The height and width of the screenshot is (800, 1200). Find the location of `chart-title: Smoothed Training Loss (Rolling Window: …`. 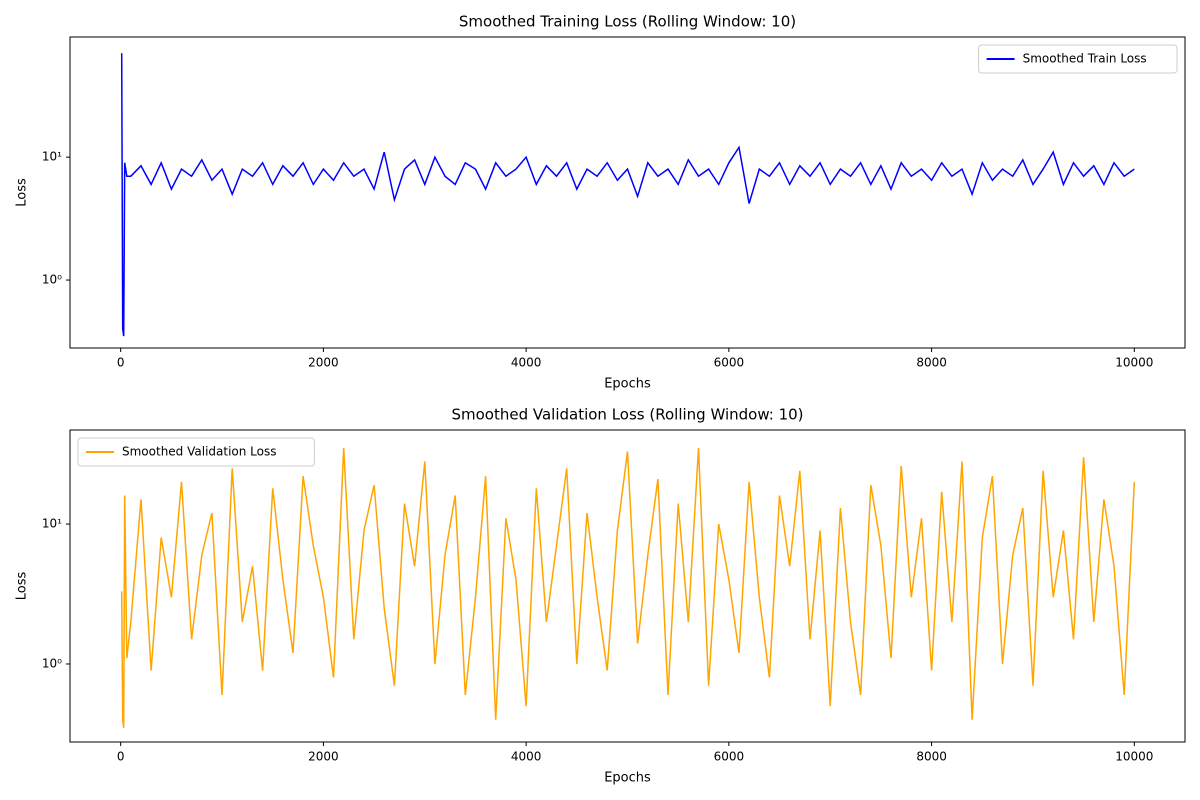

chart-title: Smoothed Training Loss (Rolling Window: … is located at coordinates (627, 22).